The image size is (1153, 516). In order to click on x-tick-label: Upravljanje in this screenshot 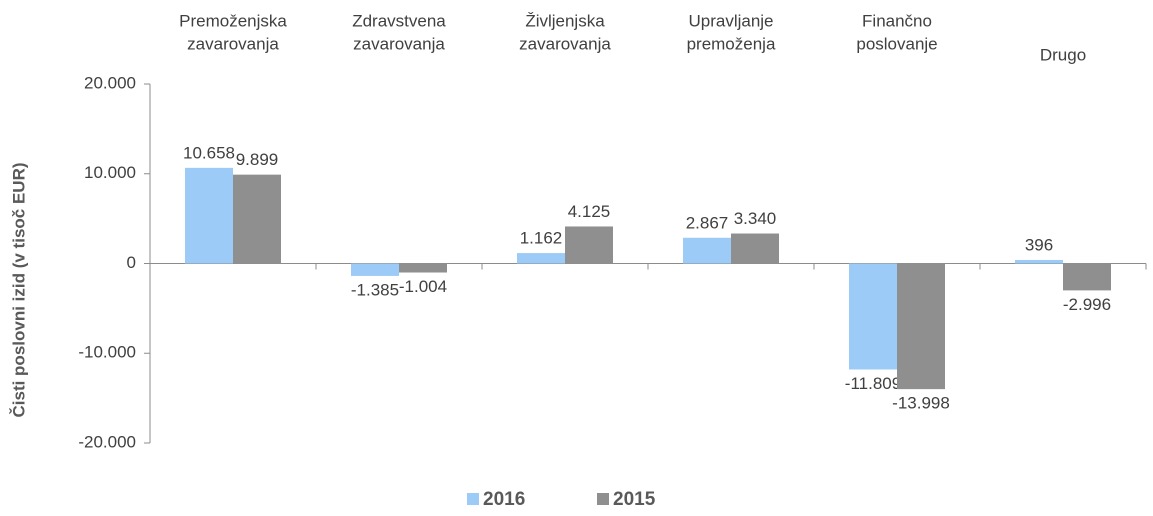, I will do `click(730, 20)`.